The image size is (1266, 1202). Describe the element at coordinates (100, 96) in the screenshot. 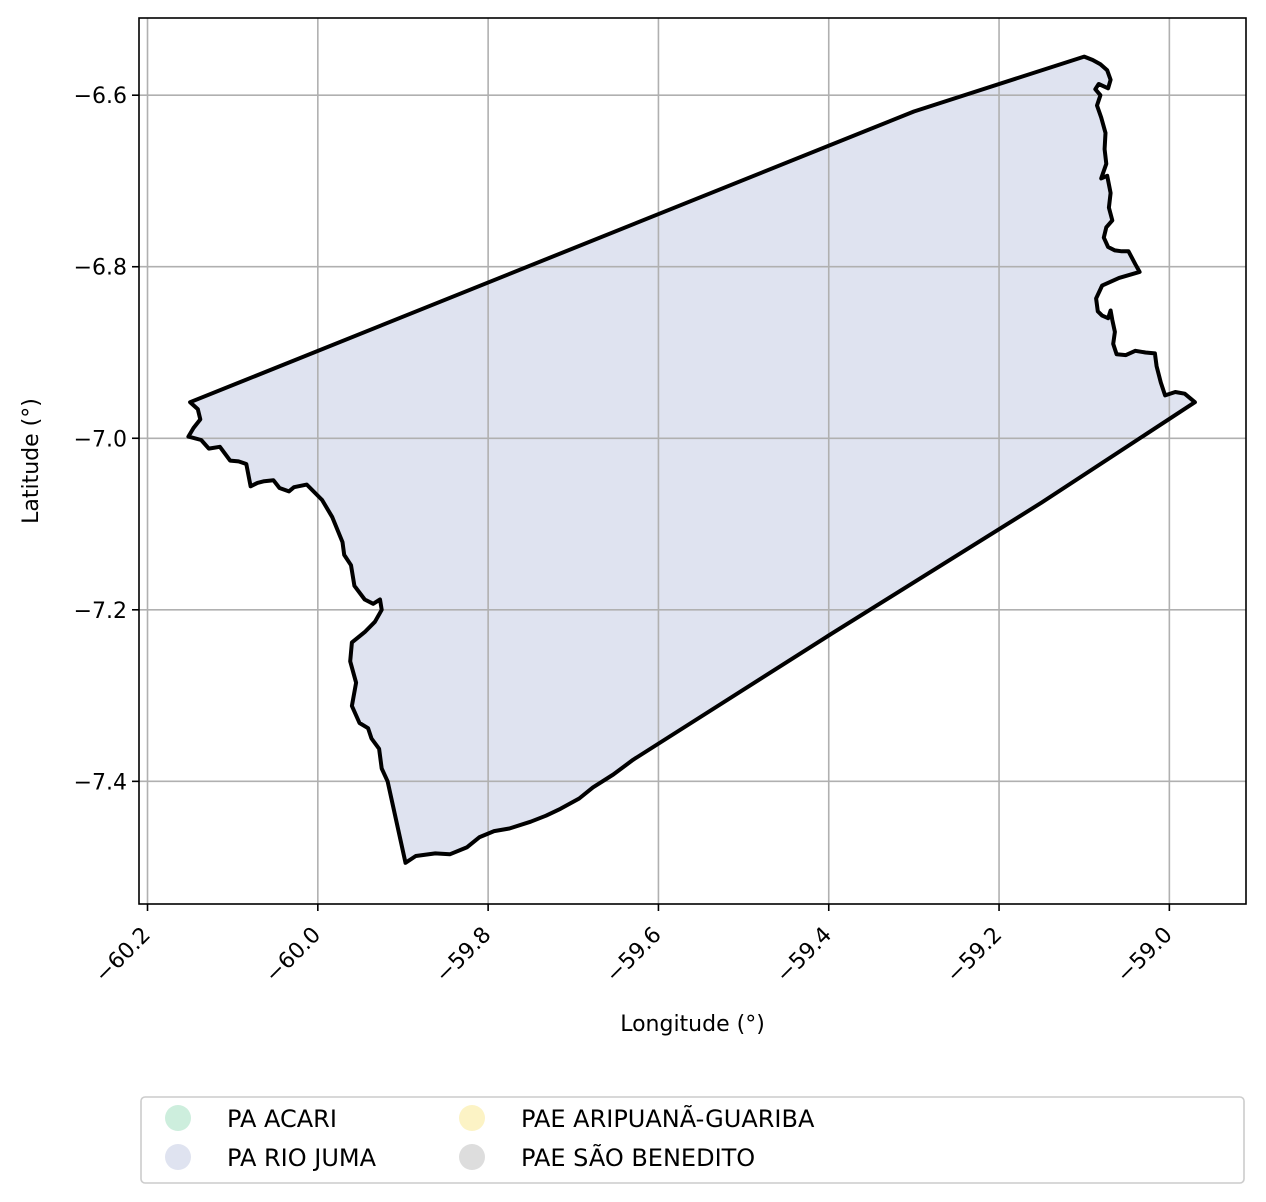

I see `y-tick-label: −6.6` at that location.